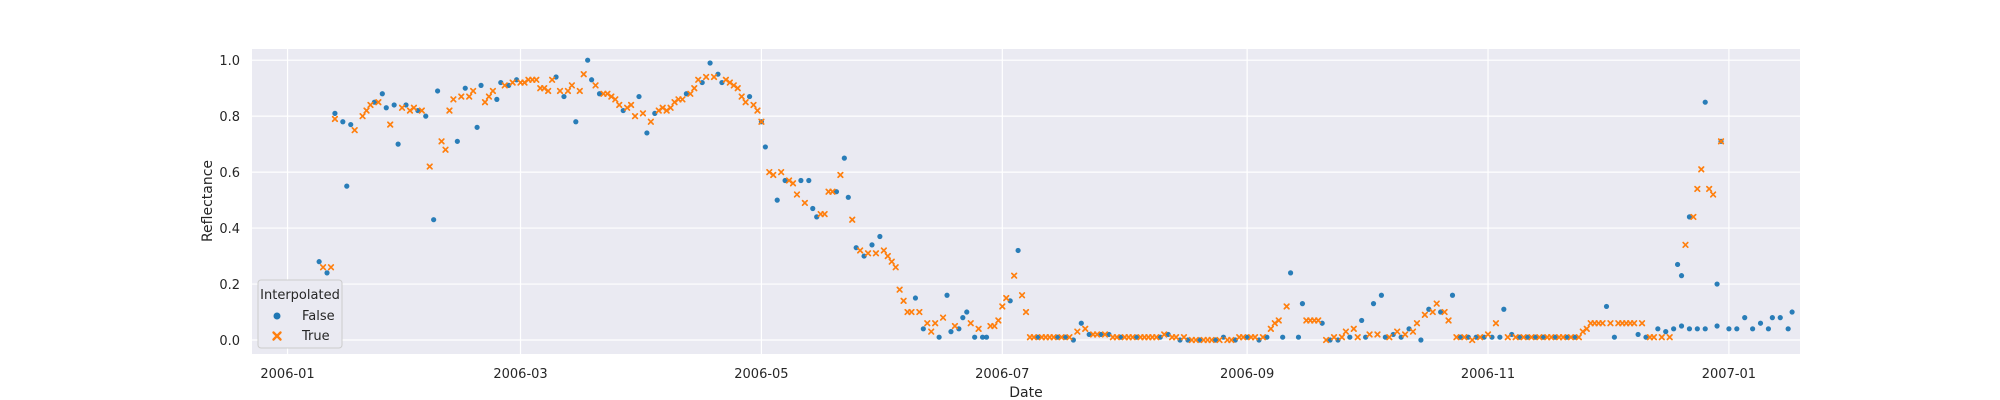  Describe the element at coordinates (229, 201) in the screenshot. I see `y-tick-labels: 0.0 0.2 0.4 0.6 0.8 1.0` at that location.